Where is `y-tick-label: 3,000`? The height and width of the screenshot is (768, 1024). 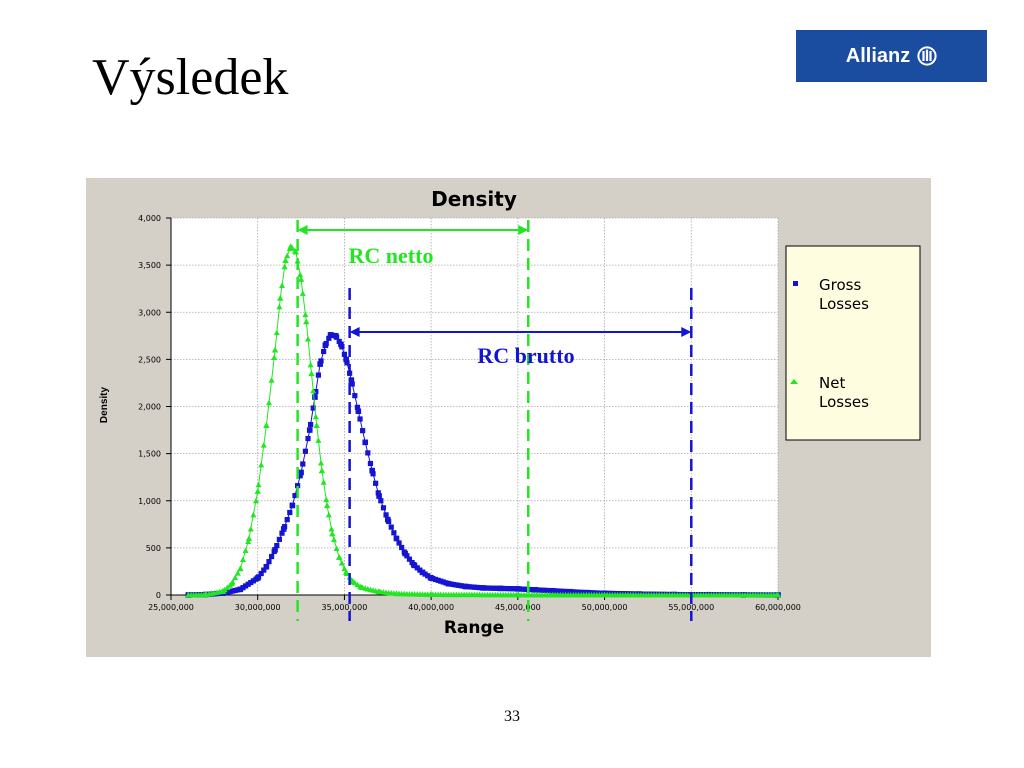 y-tick-label: 3,000 is located at coordinates (149, 312).